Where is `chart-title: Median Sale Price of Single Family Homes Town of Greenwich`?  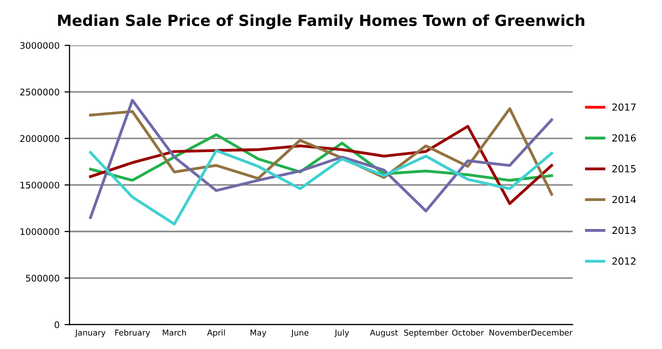
chart-title: Median Sale Price of Single Family Homes Town of Greenwich is located at coordinates (321, 22).